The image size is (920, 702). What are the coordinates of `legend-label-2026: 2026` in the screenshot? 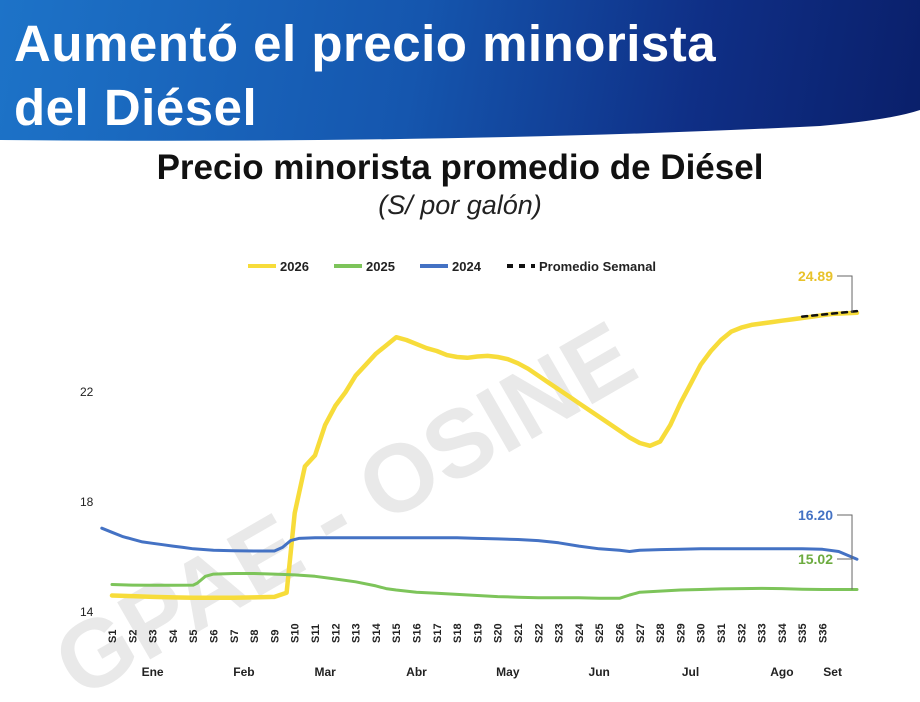 It's located at (294, 266).